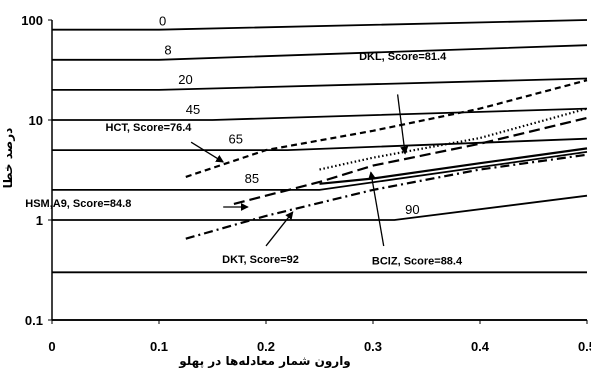  Describe the element at coordinates (252, 178) in the screenshot. I see `curve-label: 85` at that location.